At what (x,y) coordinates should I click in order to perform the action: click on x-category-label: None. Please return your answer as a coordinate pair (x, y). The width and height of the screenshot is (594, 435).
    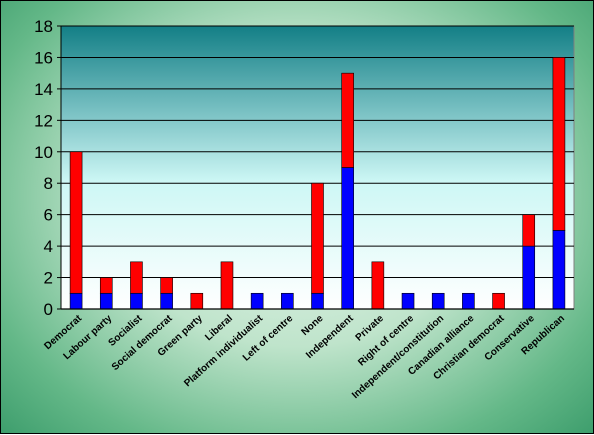
    Looking at the image, I should click on (313, 325).